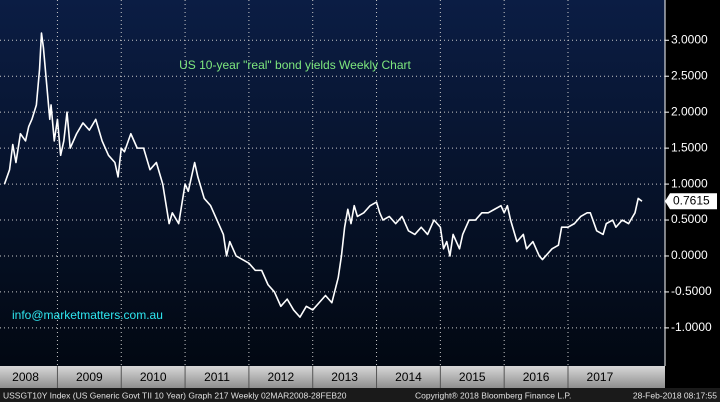 The image size is (720, 402). I want to click on x-tick-label: 2017, so click(600, 377).